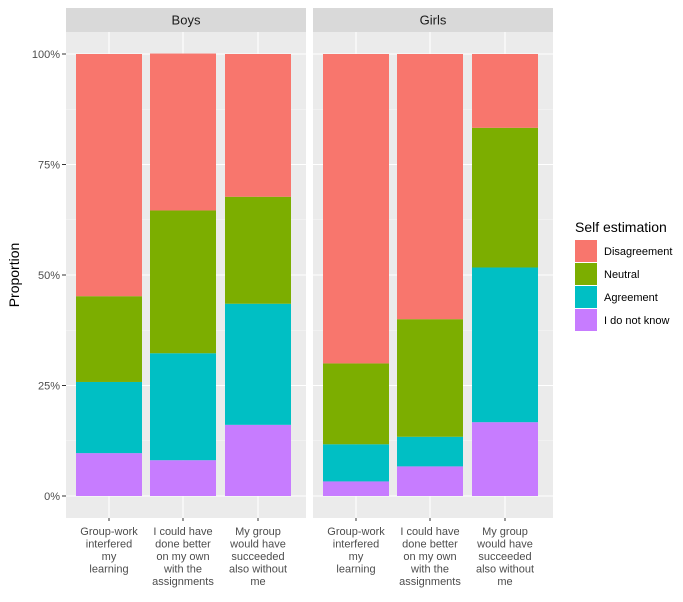  Describe the element at coordinates (49, 387) in the screenshot. I see `y-tick-label: 25%` at that location.